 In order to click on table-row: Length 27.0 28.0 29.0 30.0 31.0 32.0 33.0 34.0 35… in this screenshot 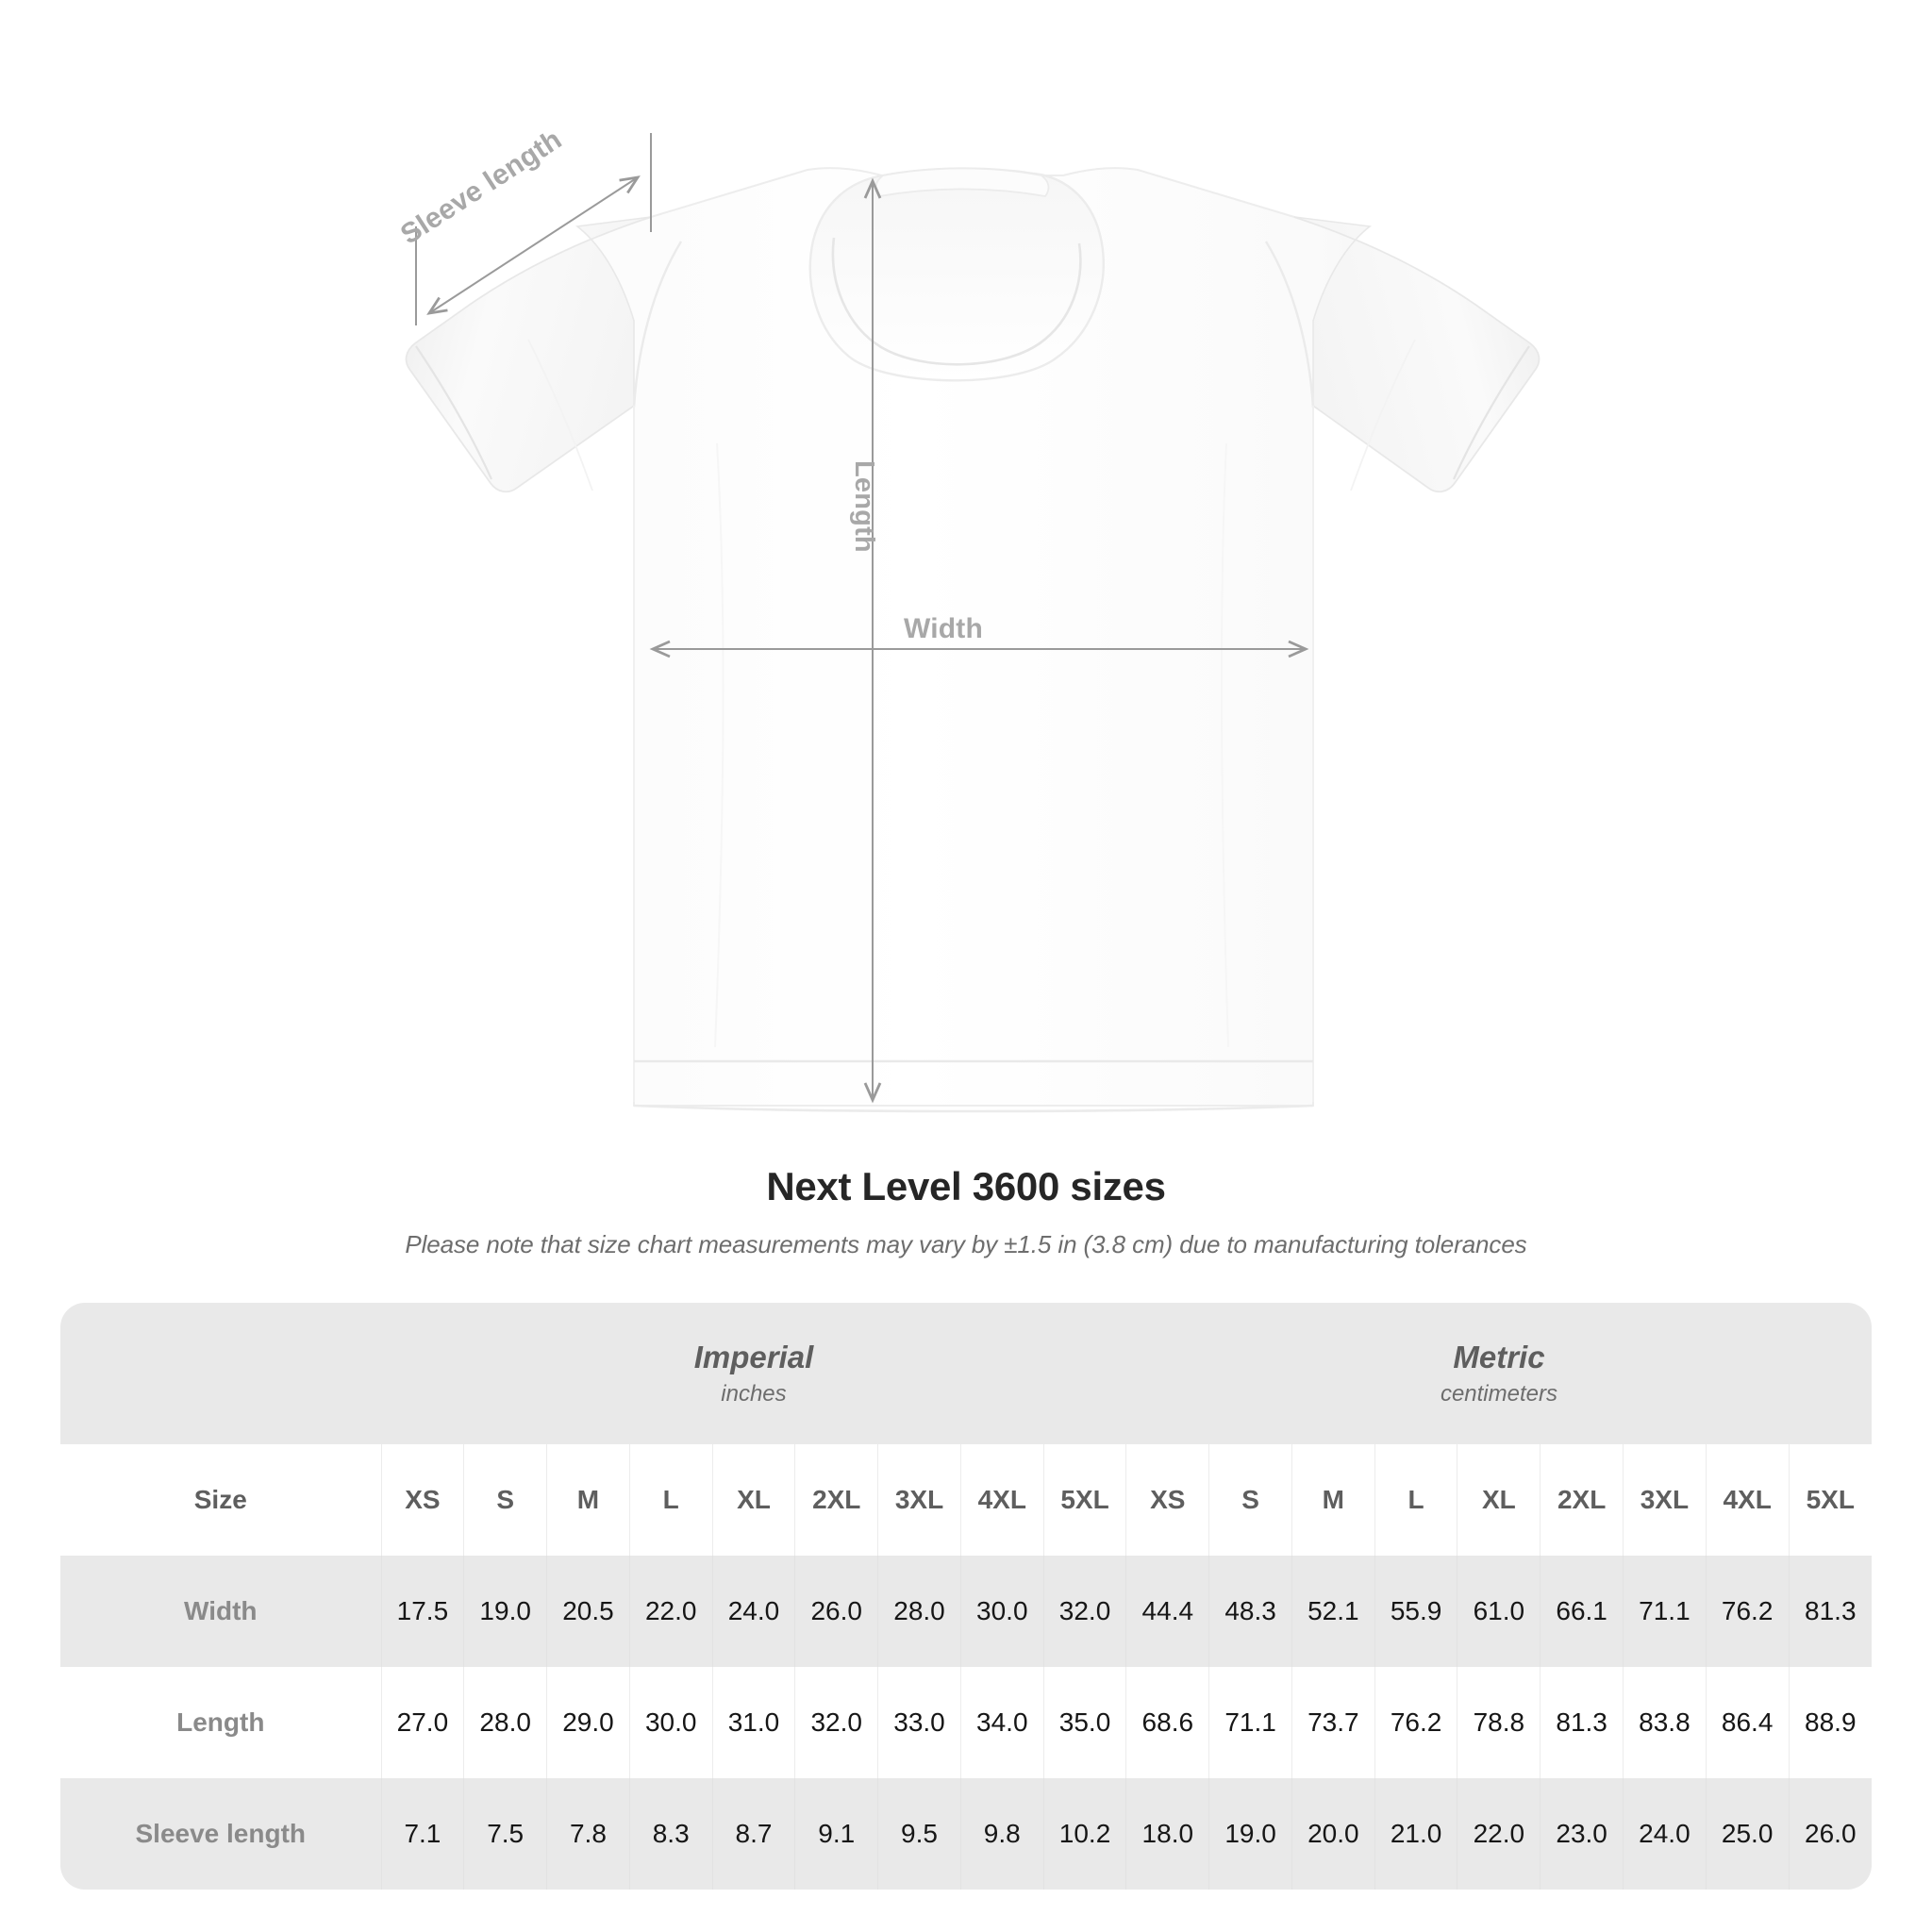, I will do `click(966, 1723)`.